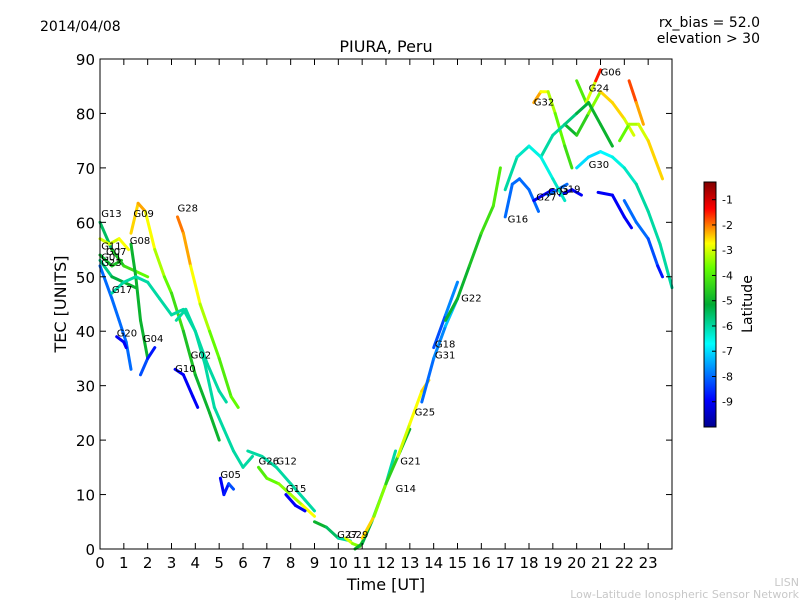 This screenshot has height=600, width=800. Describe the element at coordinates (148, 361) in the screenshot. I see `series-g04` at that location.